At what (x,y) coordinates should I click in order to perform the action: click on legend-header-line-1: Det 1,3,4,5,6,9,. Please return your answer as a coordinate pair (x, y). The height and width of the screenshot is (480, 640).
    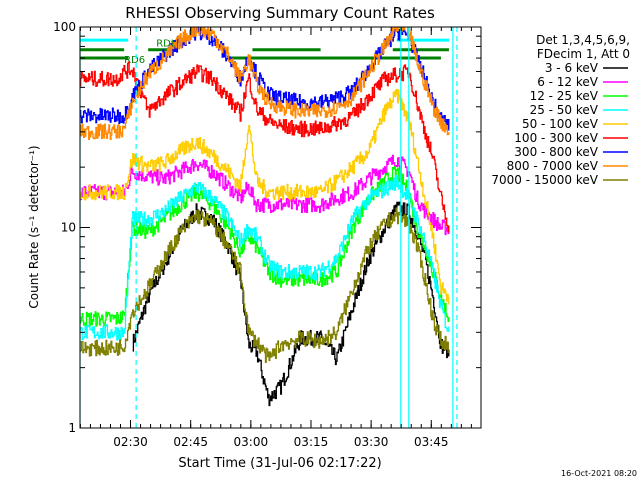
    Looking at the image, I should click on (583, 40).